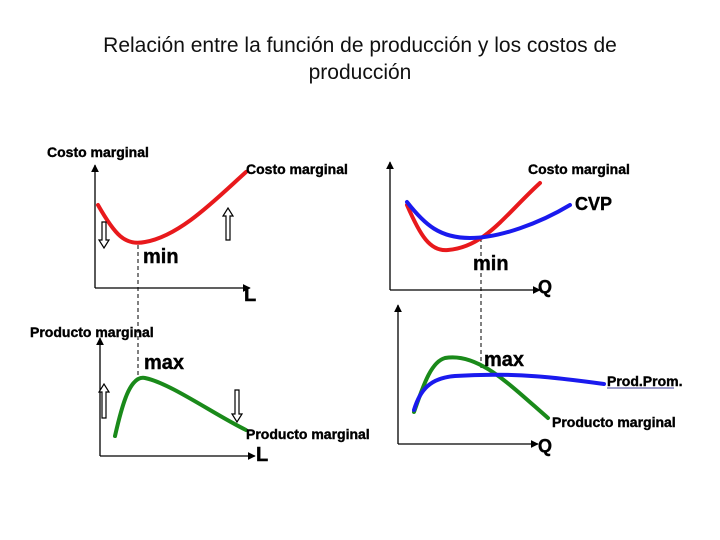  What do you see at coordinates (360, 72) in the screenshot?
I see `title-line-2: producción` at bounding box center [360, 72].